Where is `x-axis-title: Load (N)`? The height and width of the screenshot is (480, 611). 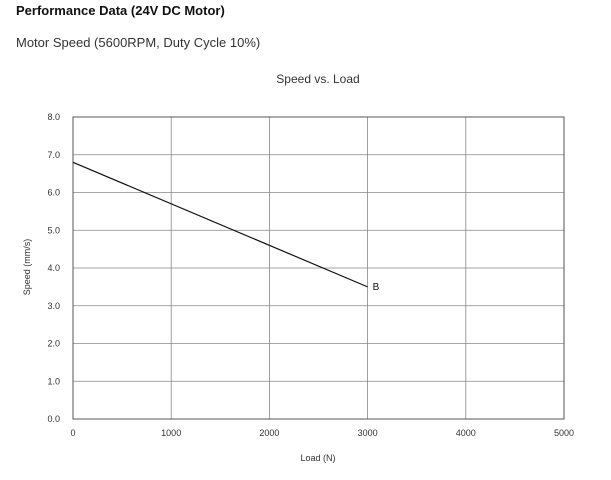 x-axis-title: Load (N) is located at coordinates (317, 458).